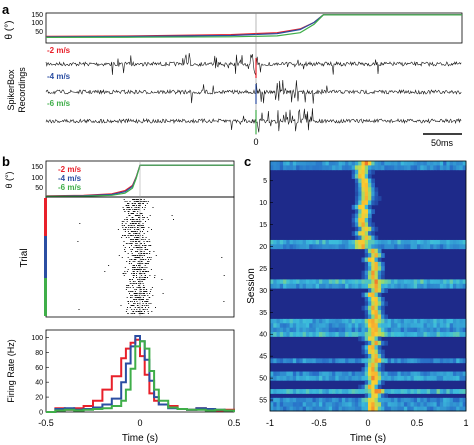  I want to click on panel-c-xticks: -1 -0.5 0 0.5 1, so click(367, 423).